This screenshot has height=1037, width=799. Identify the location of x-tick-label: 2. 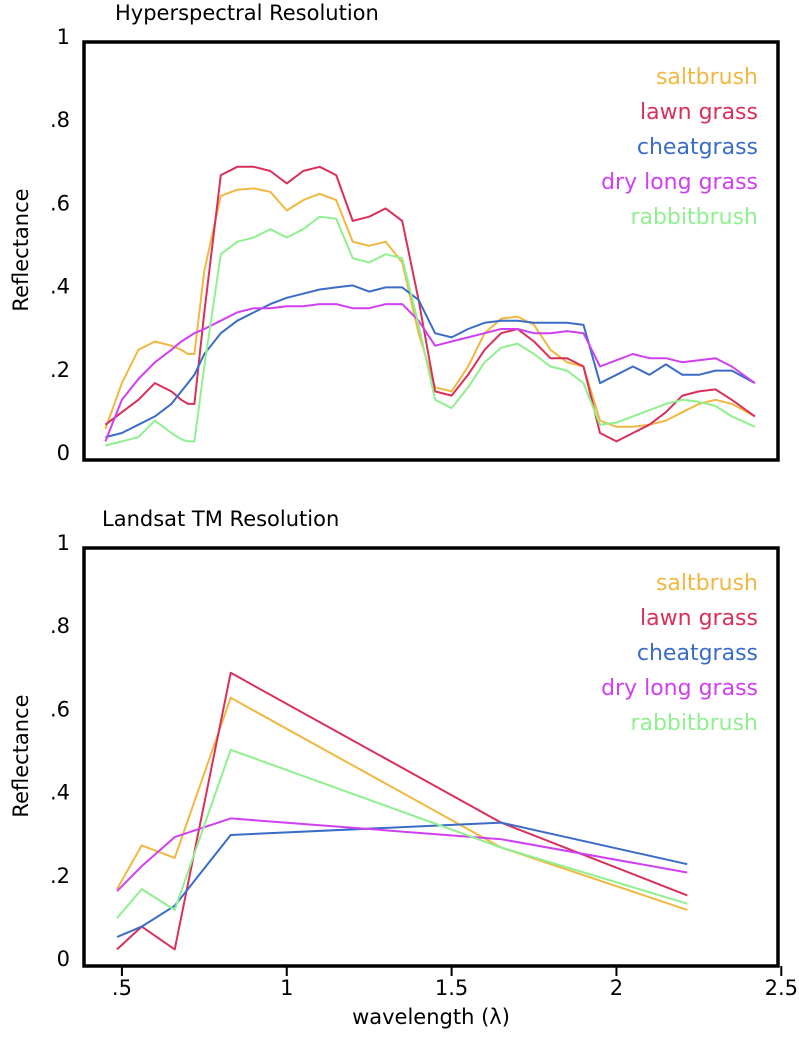
(616, 988).